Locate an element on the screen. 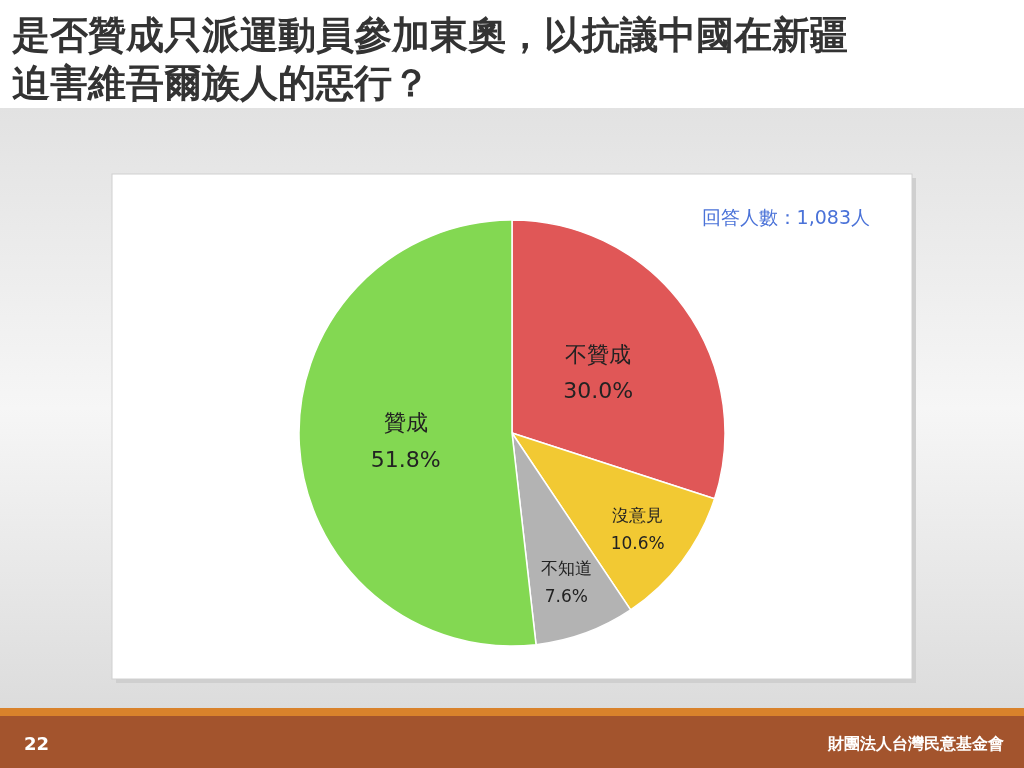 Image resolution: width=1024 pixels, height=768 pixels. data-label: 51.8% is located at coordinates (405, 459).